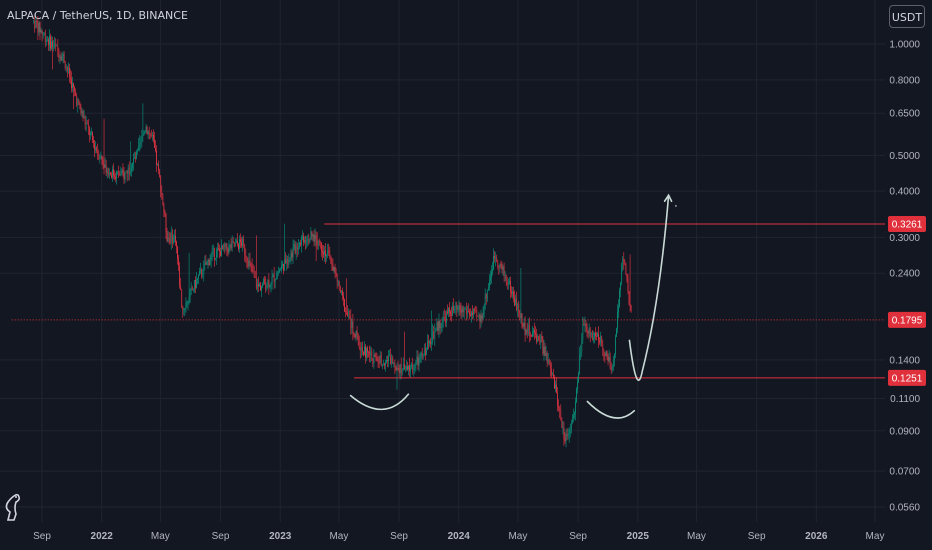 This screenshot has width=932, height=550. What do you see at coordinates (668, 198) in the screenshot?
I see `arrow-head-icon` at bounding box center [668, 198].